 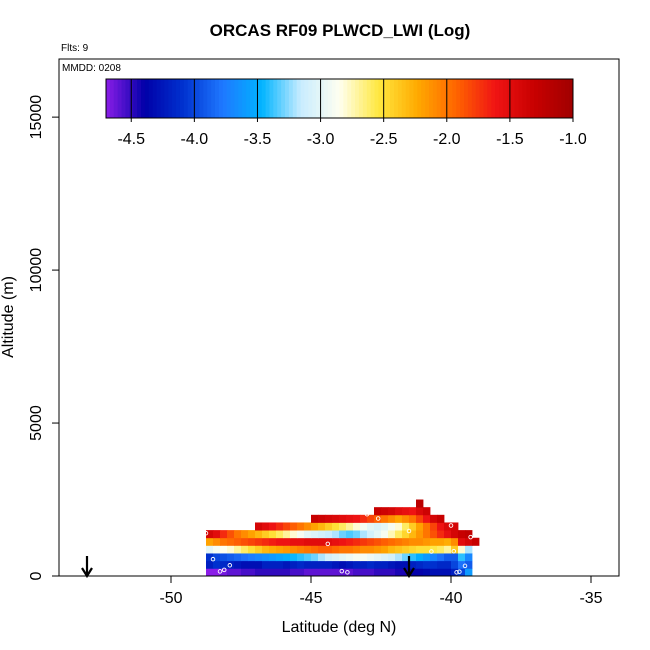 What do you see at coordinates (91, 68) in the screenshot?
I see `date-annotation: MMDD: 0208` at bounding box center [91, 68].